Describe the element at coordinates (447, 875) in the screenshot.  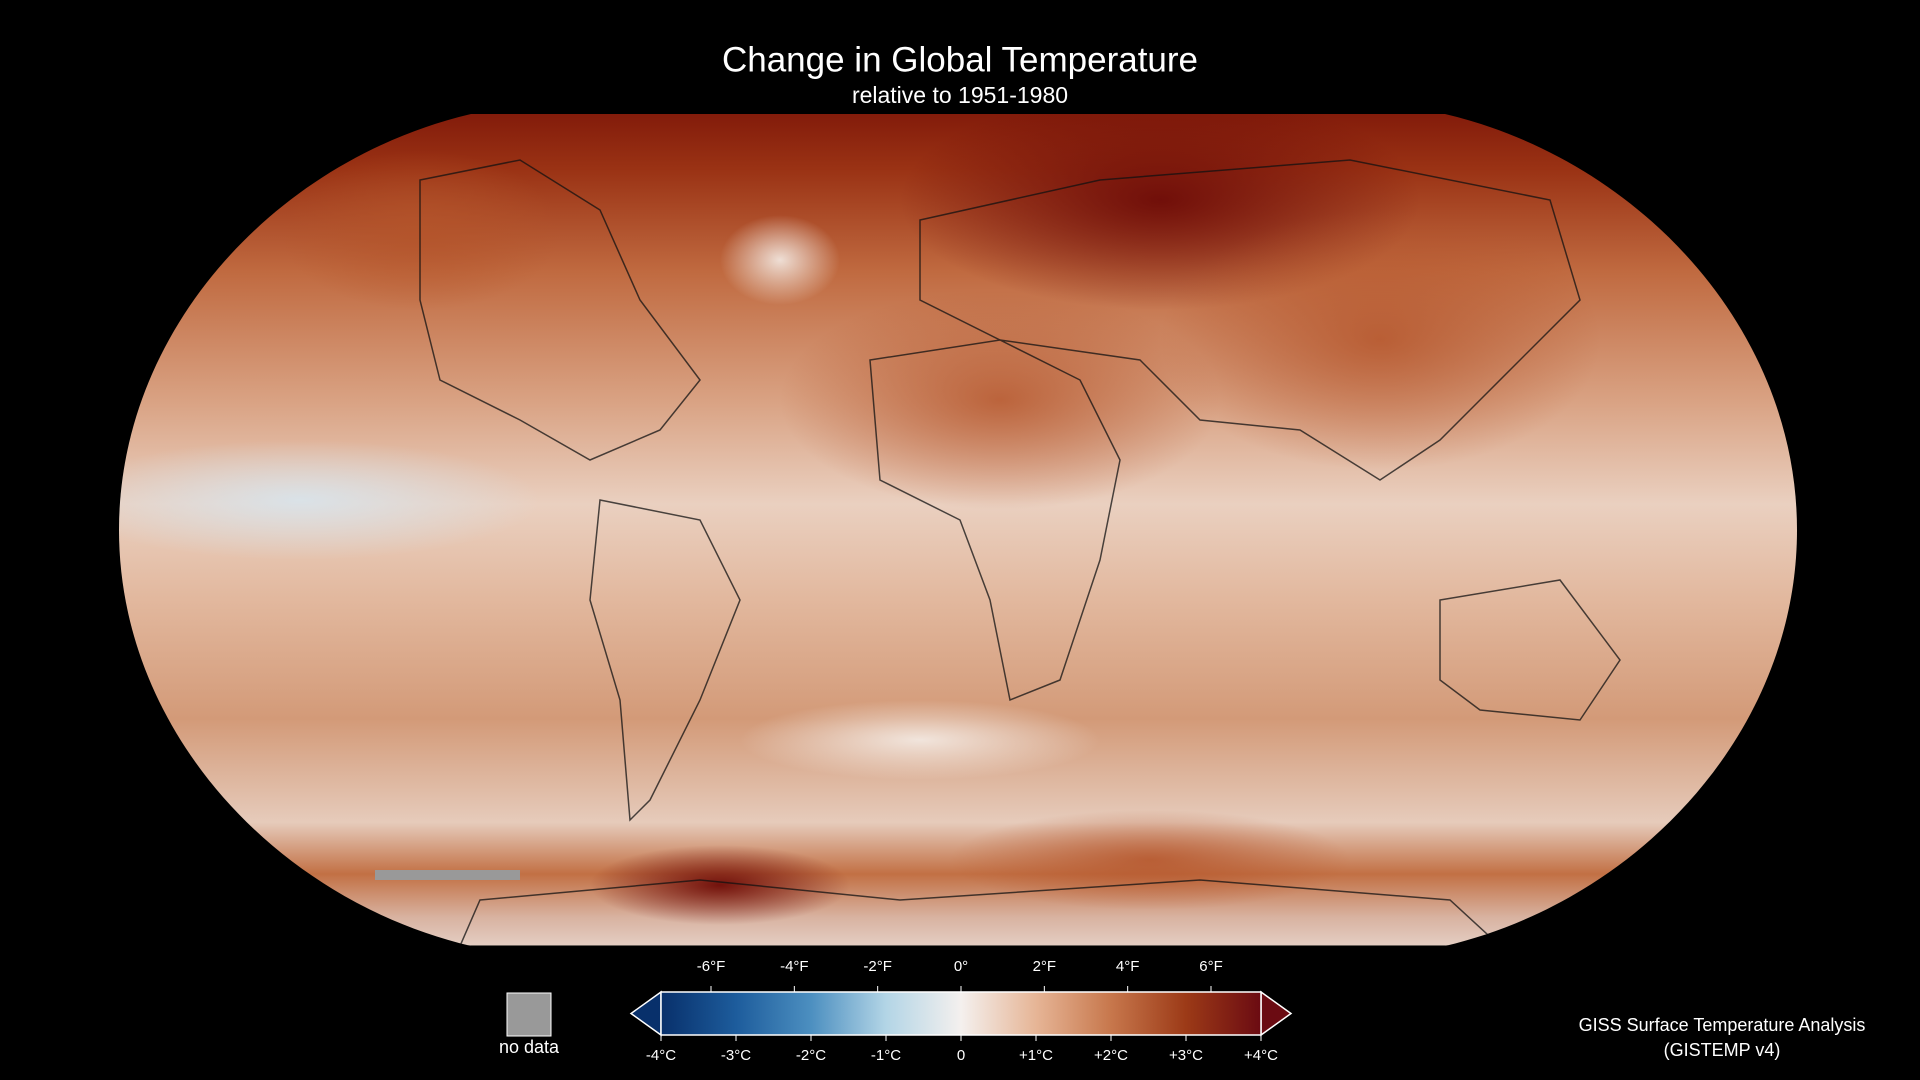
I see `no-data-region` at that location.